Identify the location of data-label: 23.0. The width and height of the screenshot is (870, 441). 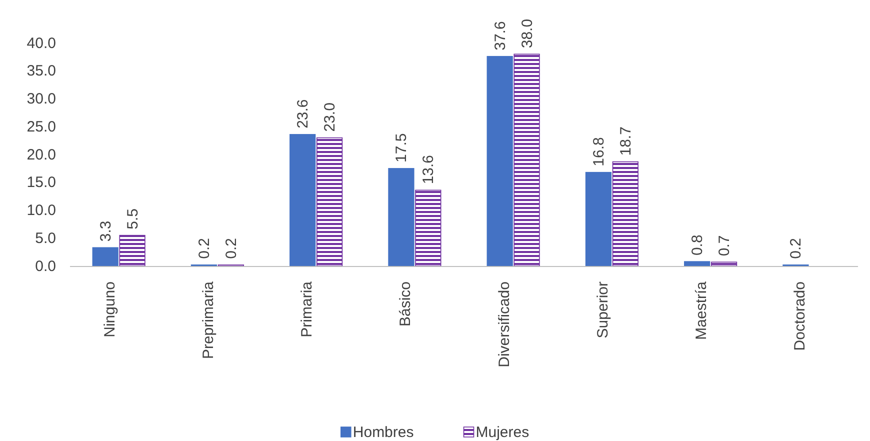
(330, 117).